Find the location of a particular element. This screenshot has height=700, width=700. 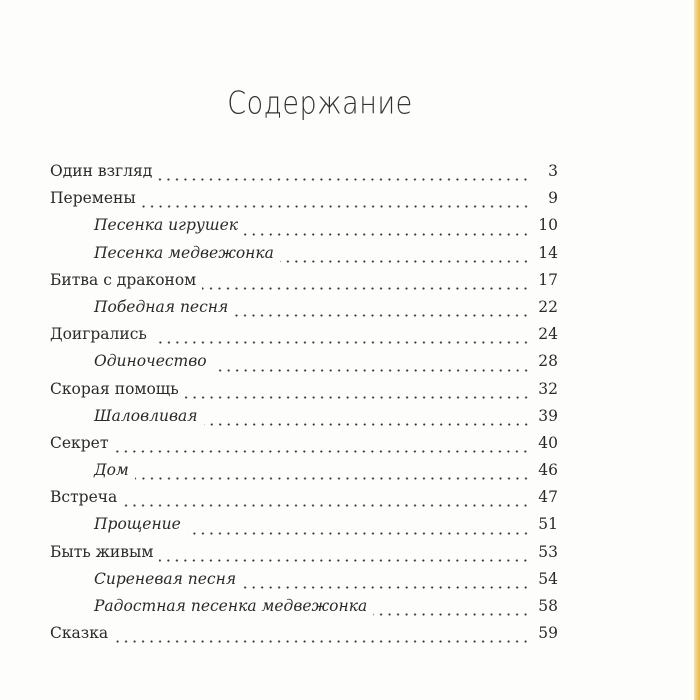

toc-entry: Быть живым 53 is located at coordinates (304, 556).